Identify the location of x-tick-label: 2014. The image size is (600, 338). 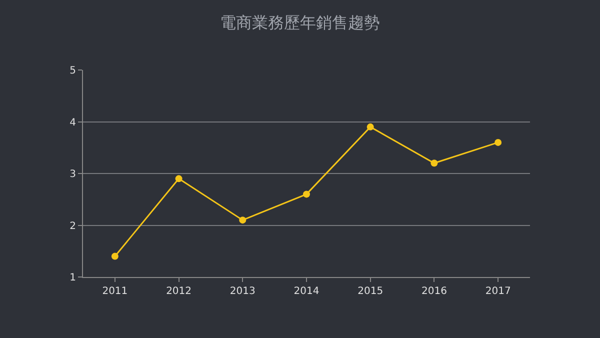
(307, 291).